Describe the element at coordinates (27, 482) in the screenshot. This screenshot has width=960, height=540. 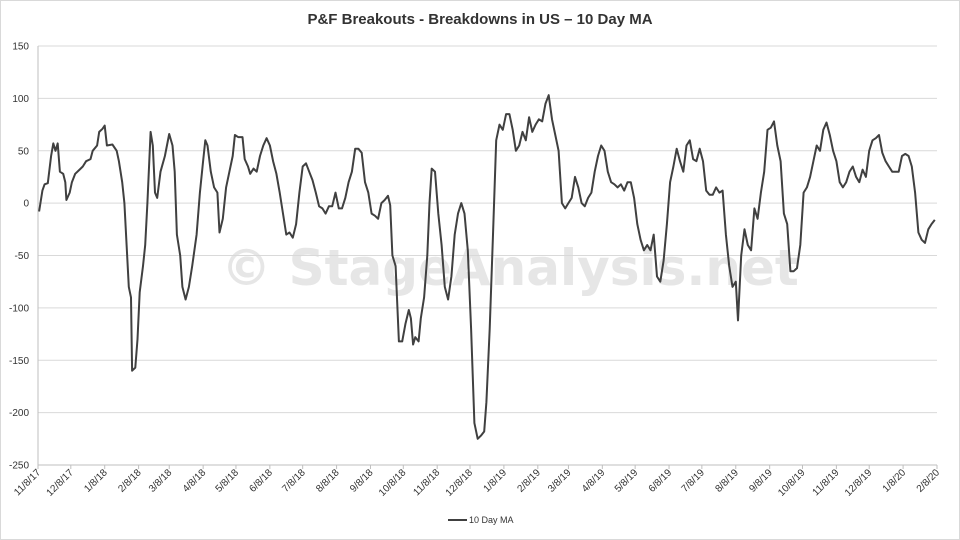
I see `x-tick-label: 11/8/17` at that location.